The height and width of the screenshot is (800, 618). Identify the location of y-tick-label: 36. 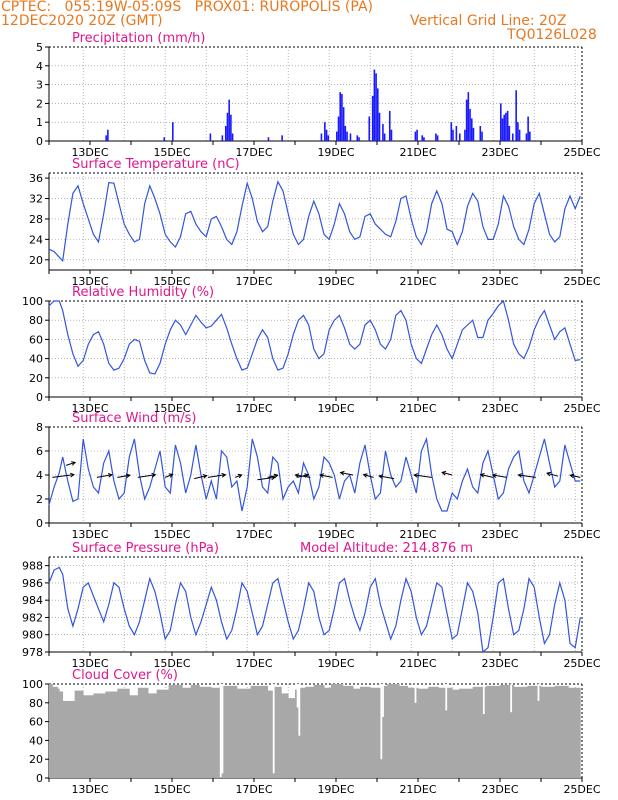
(36, 178).